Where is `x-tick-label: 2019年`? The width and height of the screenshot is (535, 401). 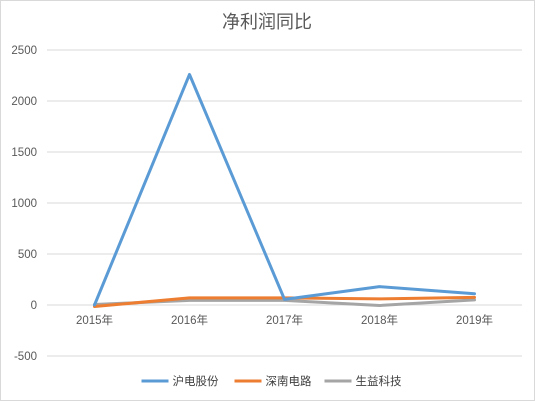 x-tick-label: 2019年 is located at coordinates (474, 320).